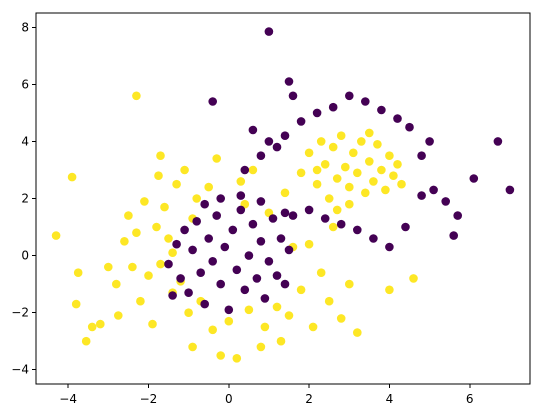 The image size is (542, 410). What do you see at coordinates (25, 141) in the screenshot?
I see `y-tick-label: 4` at bounding box center [25, 141].